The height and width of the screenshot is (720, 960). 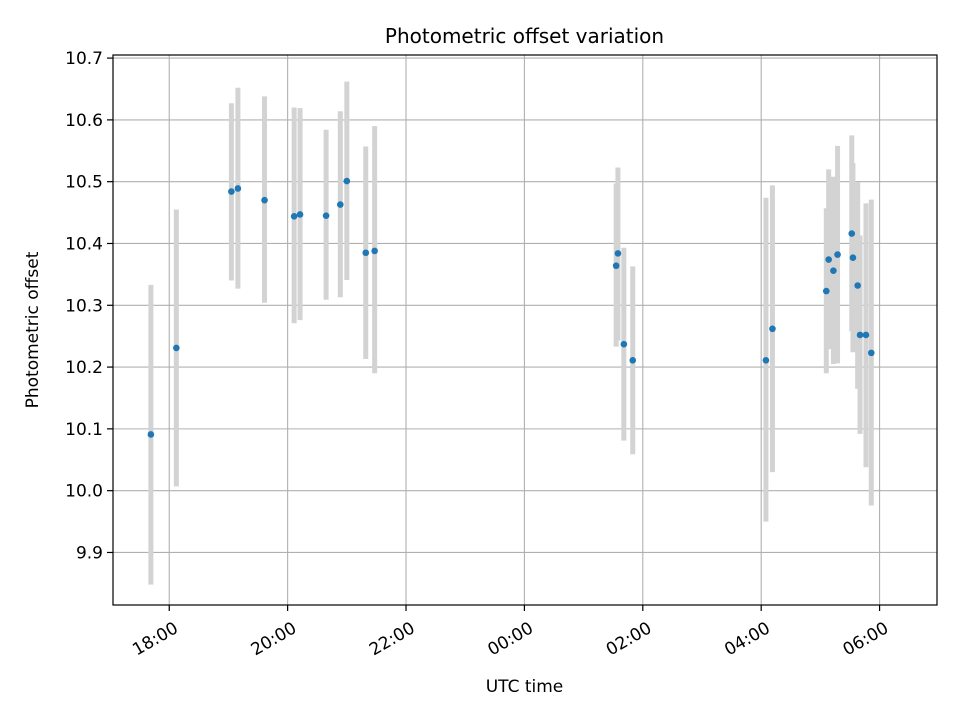 I want to click on y-axis-label: Photometric offset, so click(x=33, y=329).